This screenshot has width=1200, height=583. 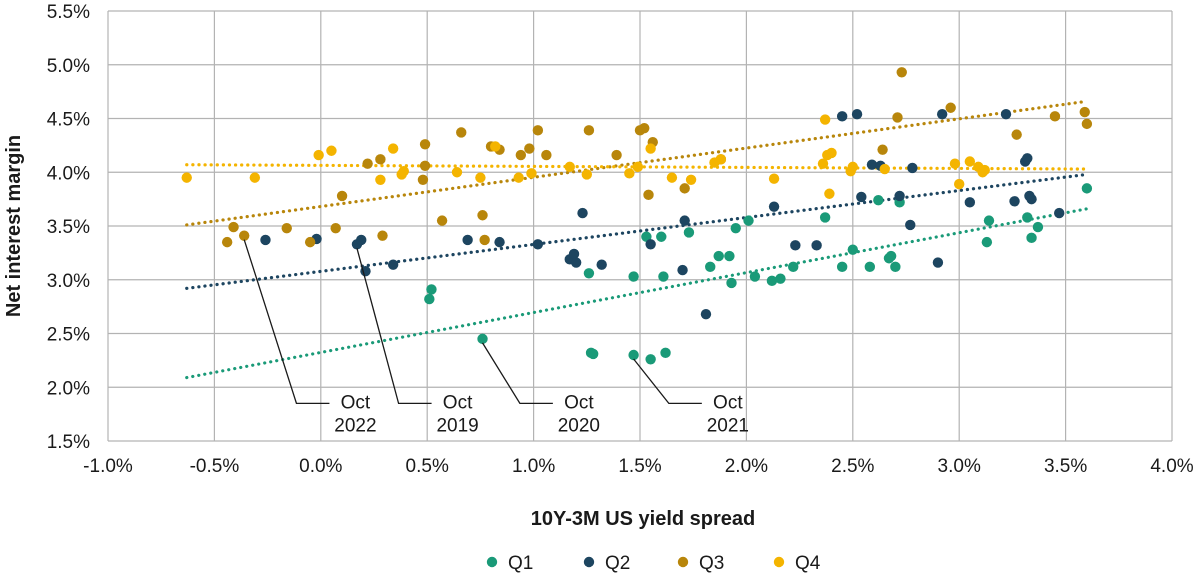 I want to click on y-tick-label: 3.5%, so click(x=68, y=227).